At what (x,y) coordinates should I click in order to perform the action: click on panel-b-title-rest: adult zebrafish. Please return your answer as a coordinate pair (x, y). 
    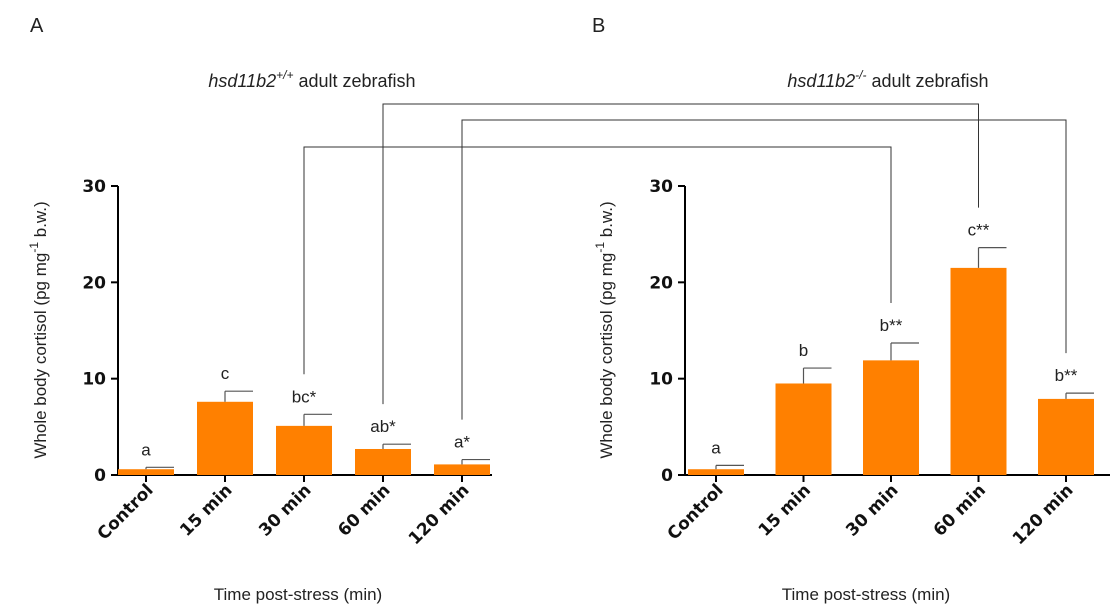
    Looking at the image, I should click on (927, 81).